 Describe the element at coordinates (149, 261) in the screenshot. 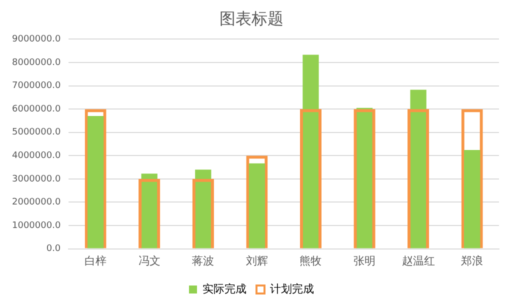

I see `x-tick-label: 冯文` at that location.